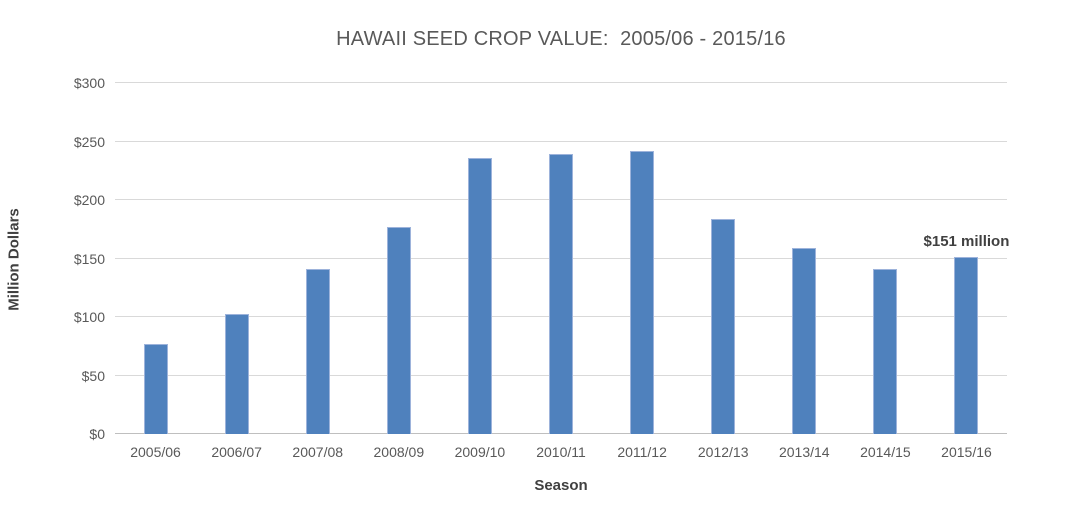  What do you see at coordinates (93, 375) in the screenshot?
I see `y-tick-label: $50` at bounding box center [93, 375].